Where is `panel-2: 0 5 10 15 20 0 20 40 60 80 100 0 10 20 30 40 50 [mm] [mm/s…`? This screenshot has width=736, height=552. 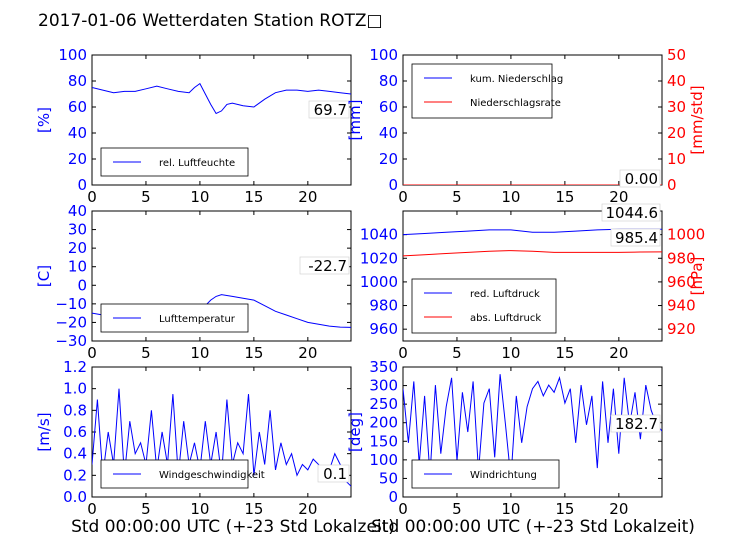 panel-2: 0 5 10 15 20 0 20 40 60 80 100 0 10 20 30 40 50 [mm] [mm/s… is located at coordinates (526, 126).